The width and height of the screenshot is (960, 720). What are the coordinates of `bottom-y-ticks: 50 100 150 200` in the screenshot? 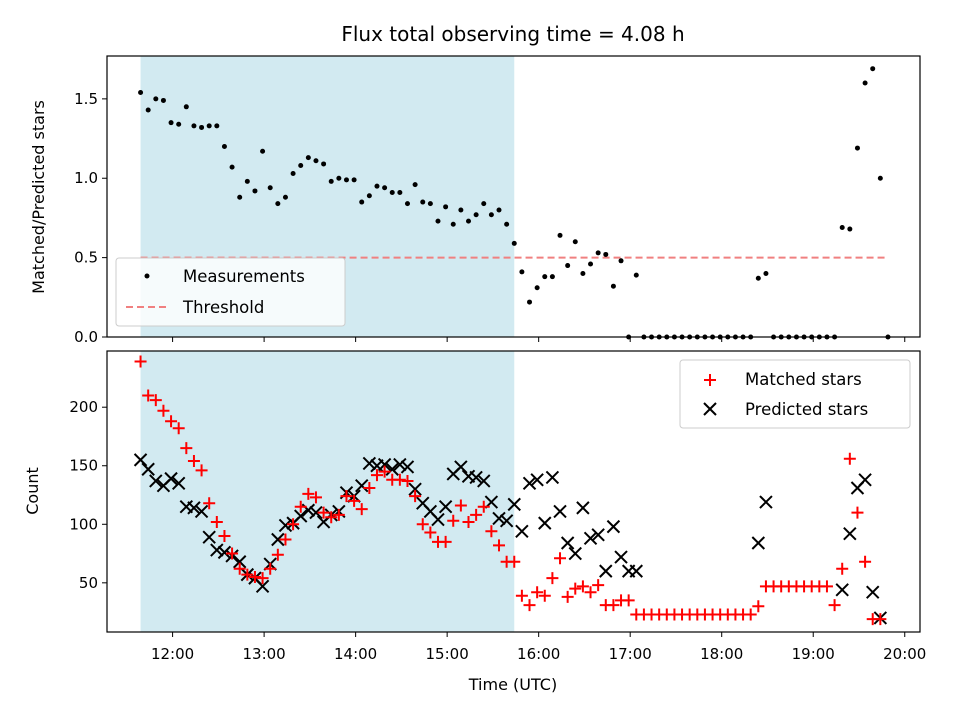 It's located at (88, 495).